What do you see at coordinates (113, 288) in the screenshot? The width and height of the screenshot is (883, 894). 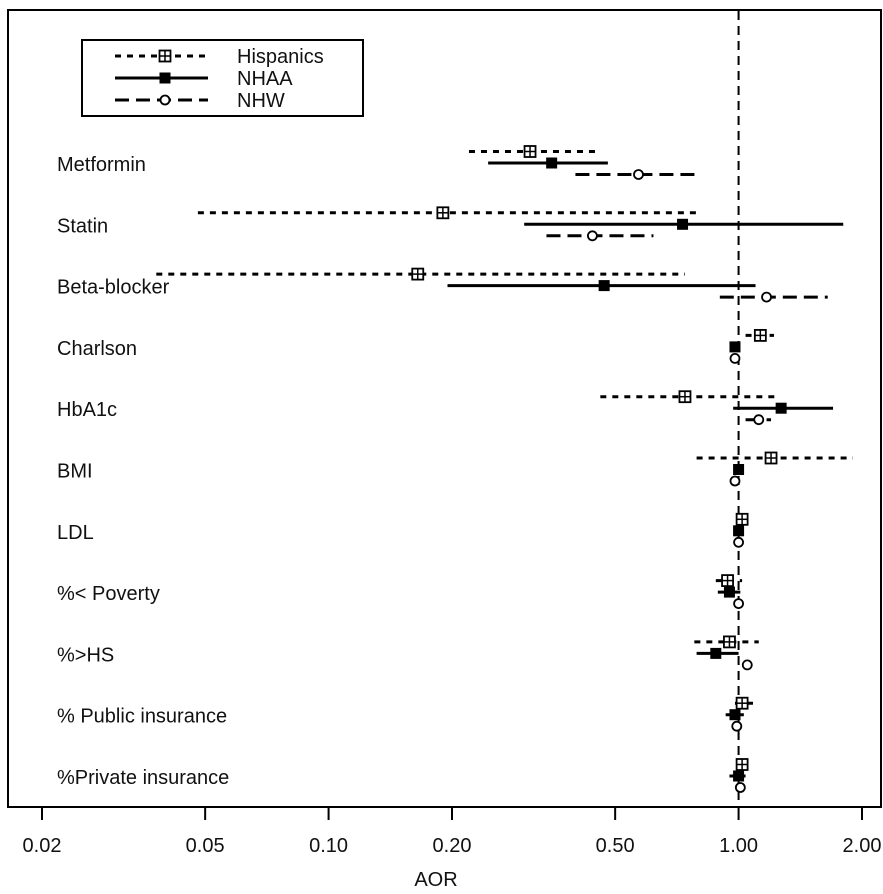 I see `category-label: Beta-blocker` at bounding box center [113, 288].